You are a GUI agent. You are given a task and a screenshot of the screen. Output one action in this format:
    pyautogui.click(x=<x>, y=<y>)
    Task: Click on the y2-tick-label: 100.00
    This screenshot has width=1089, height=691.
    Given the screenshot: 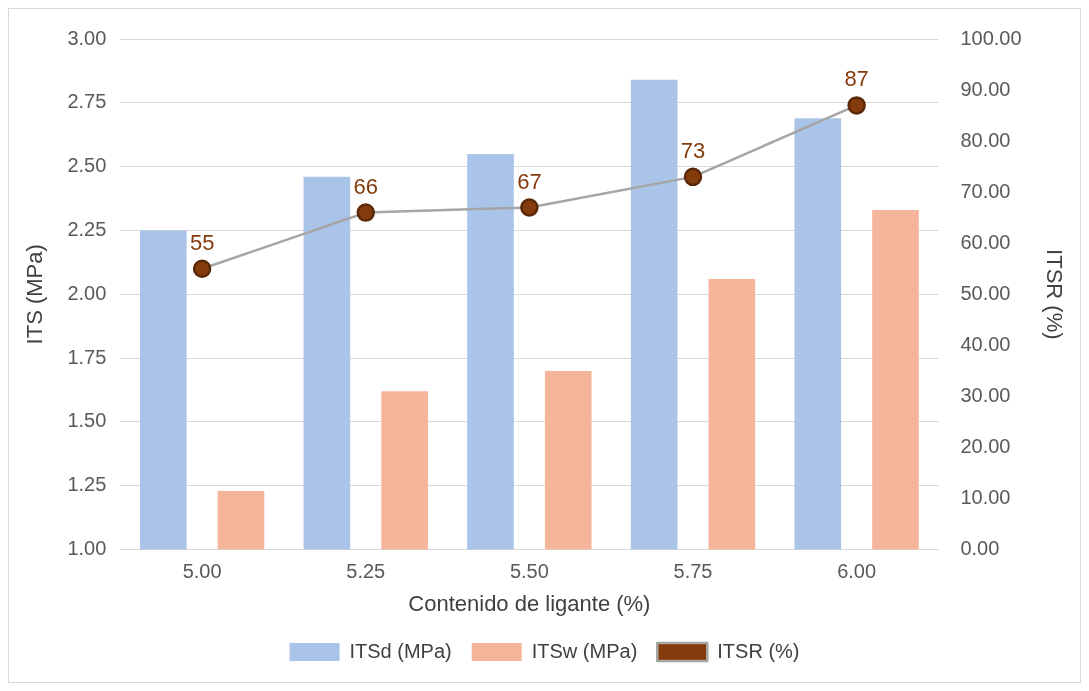 What is the action you would take?
    pyautogui.click(x=991, y=37)
    